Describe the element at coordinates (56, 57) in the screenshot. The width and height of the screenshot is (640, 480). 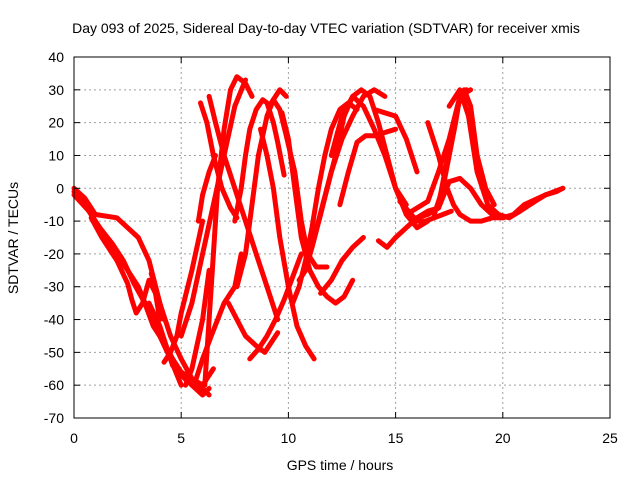
I see `y-tick-label: 40` at that location.